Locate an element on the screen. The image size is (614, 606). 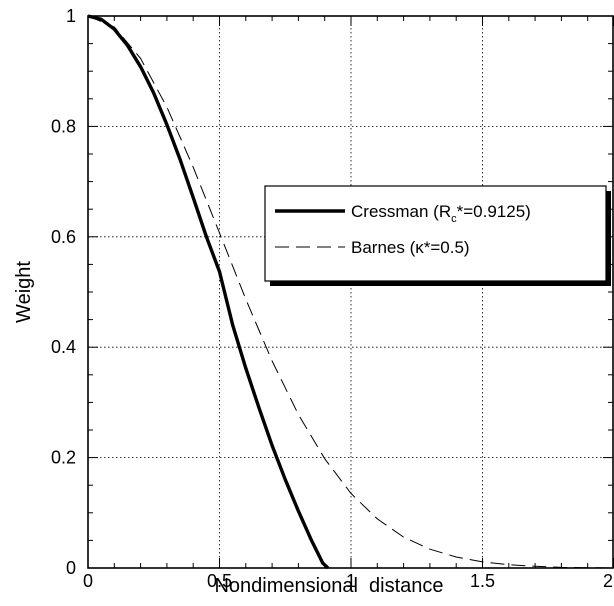
x-axis-title: Nondimensional distance is located at coordinates (328, 586).